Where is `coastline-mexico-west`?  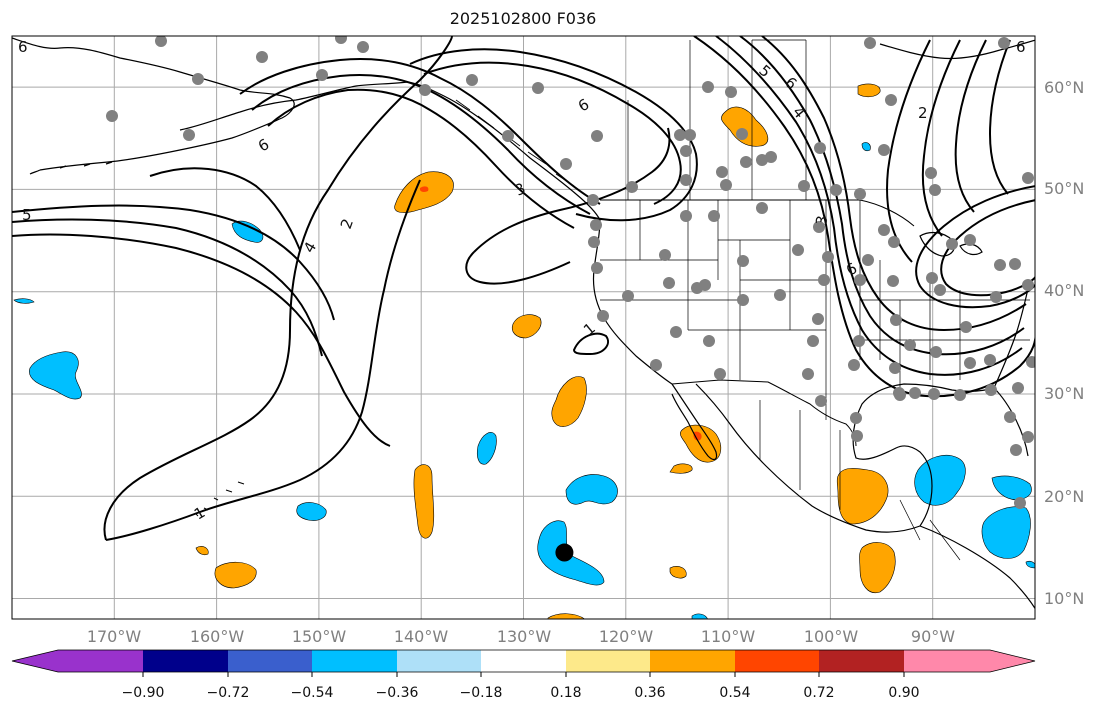
coastline-mexico-west is located at coordinates (808, 458).